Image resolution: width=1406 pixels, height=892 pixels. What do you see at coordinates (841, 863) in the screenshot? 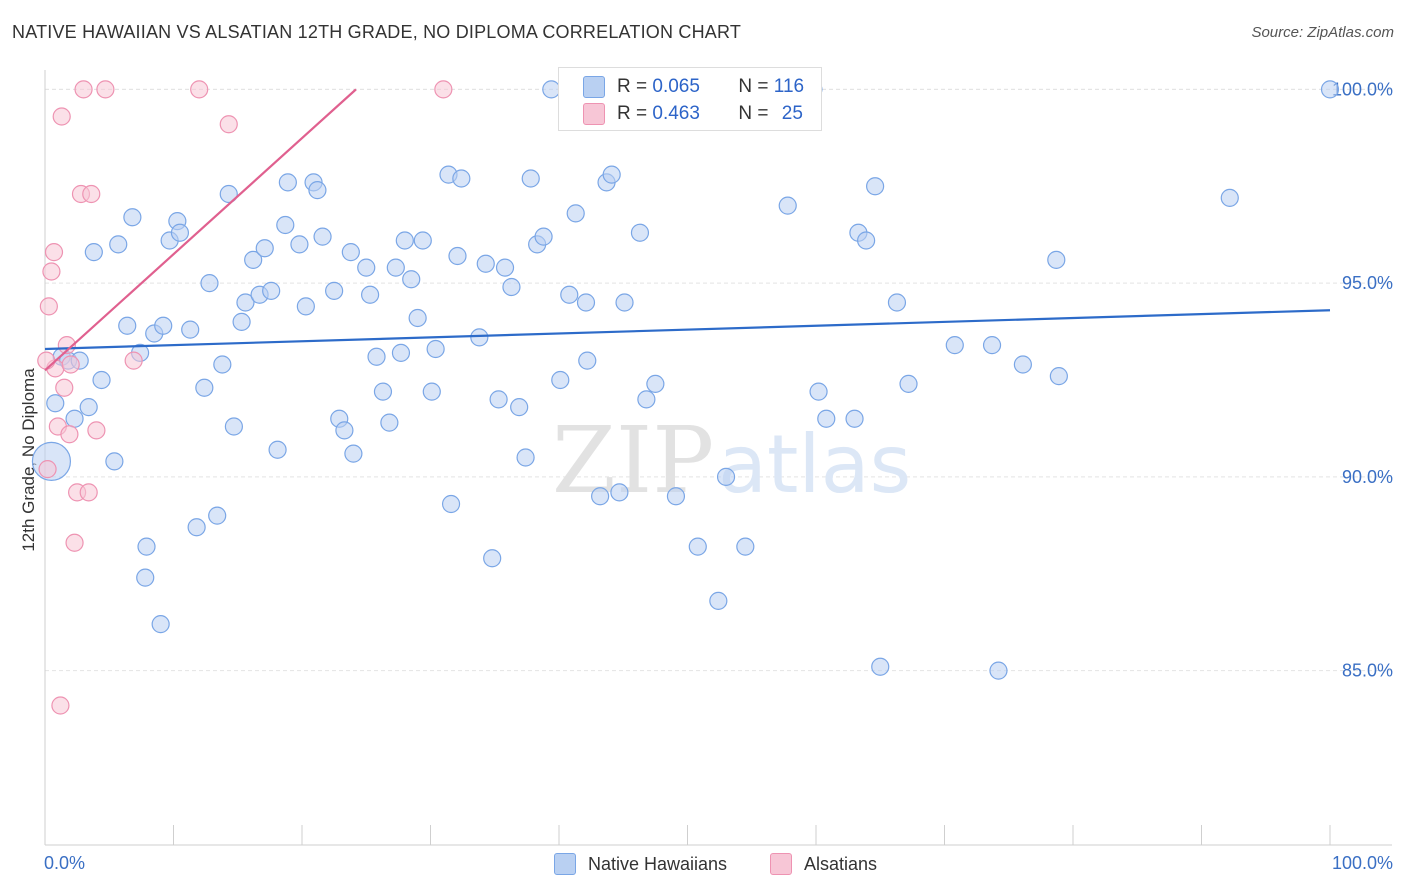
I see `bottom-legend-label-pink: Alsatians` at bounding box center [841, 863].